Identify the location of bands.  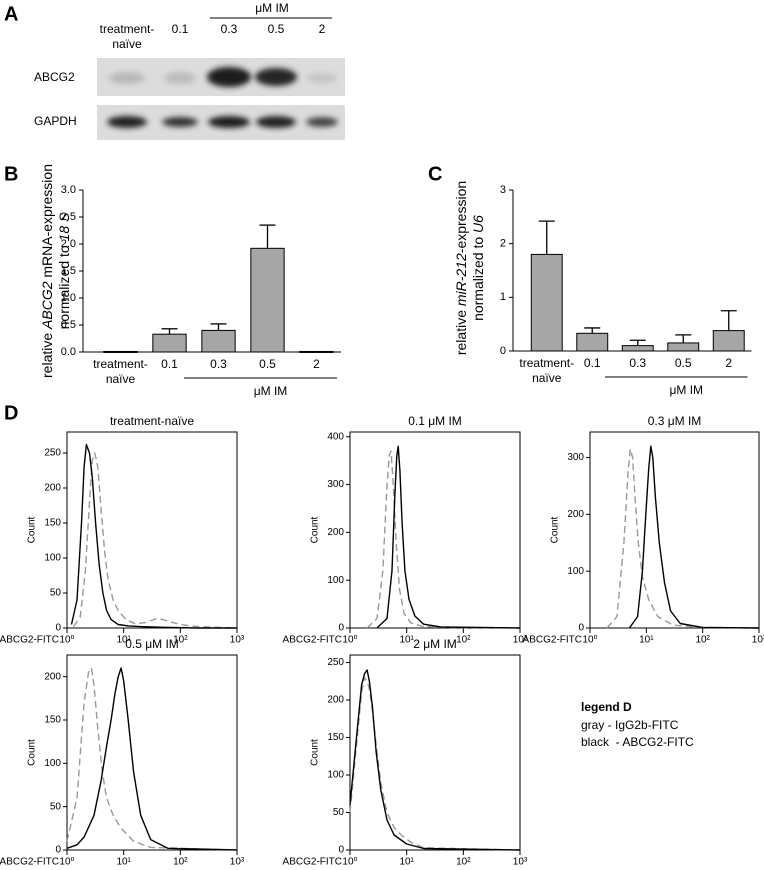
(222, 97).